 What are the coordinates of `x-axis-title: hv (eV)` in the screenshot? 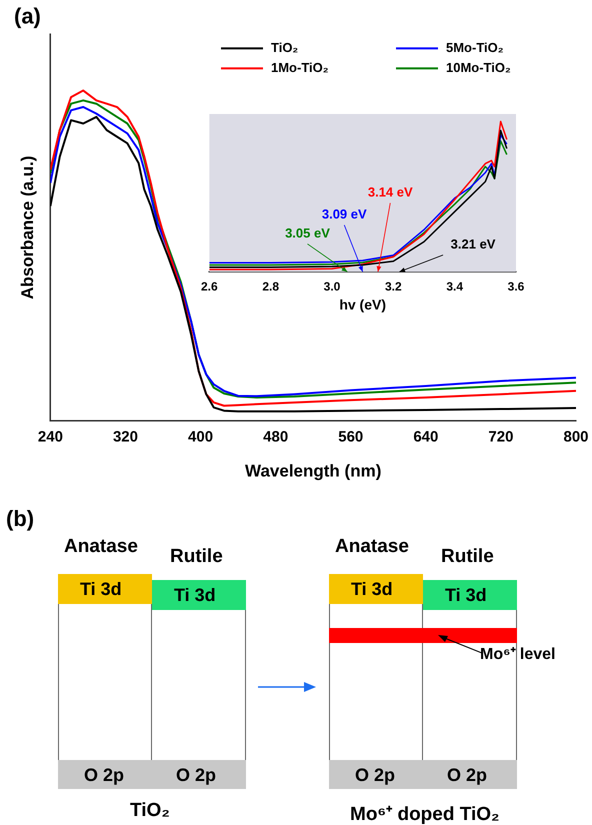 It's located at (362, 304).